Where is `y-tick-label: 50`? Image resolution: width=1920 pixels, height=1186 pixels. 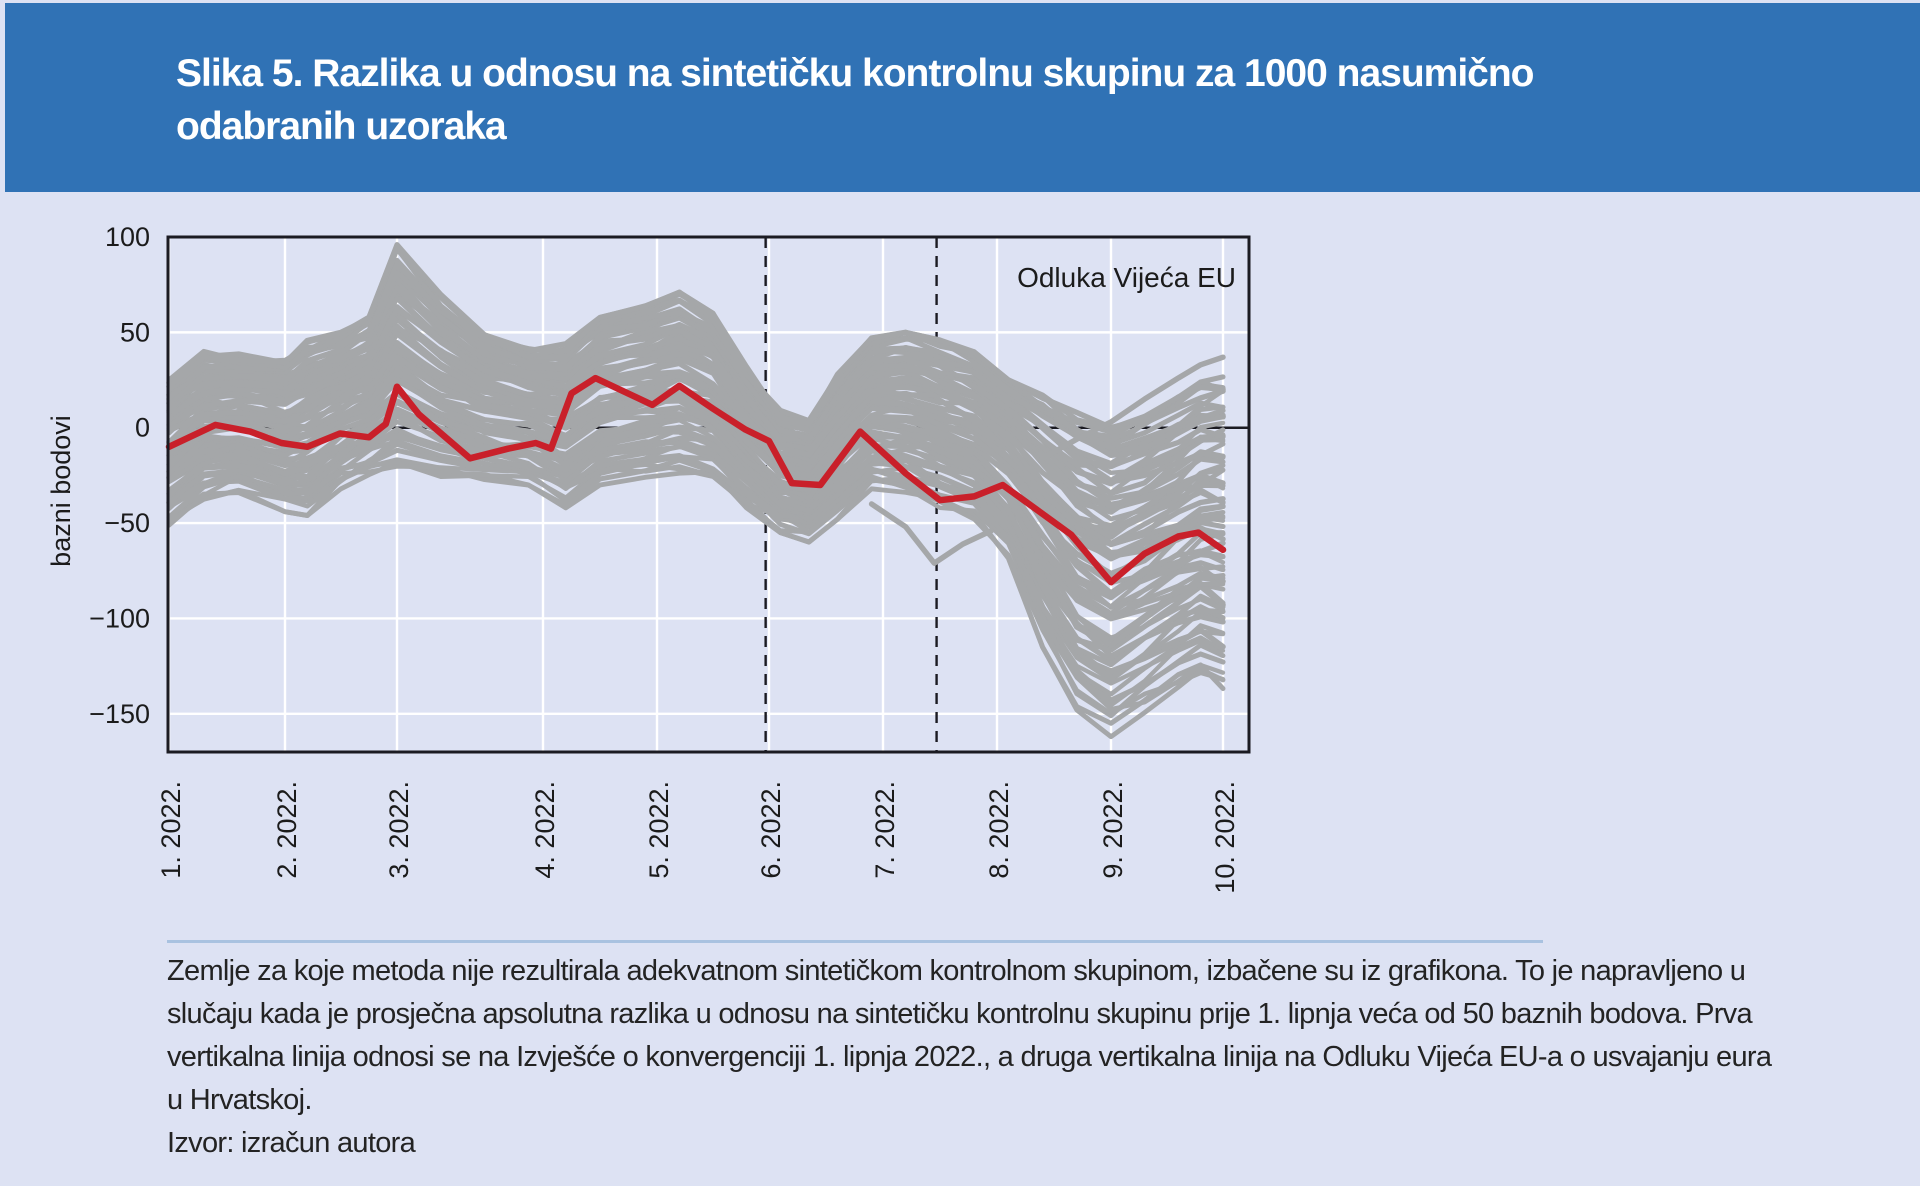 y-tick-label: 50 is located at coordinates (135, 332).